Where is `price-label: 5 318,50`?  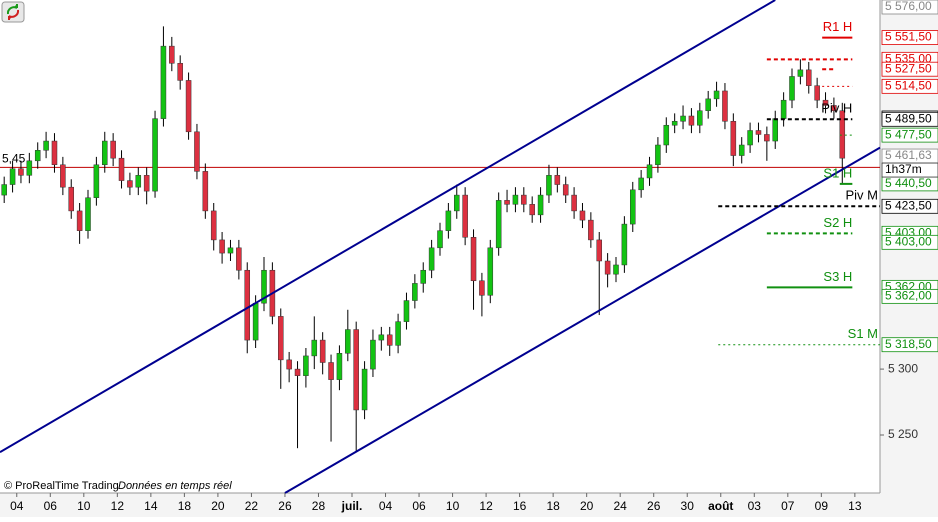
price-label: 5 318,50 is located at coordinates (908, 344).